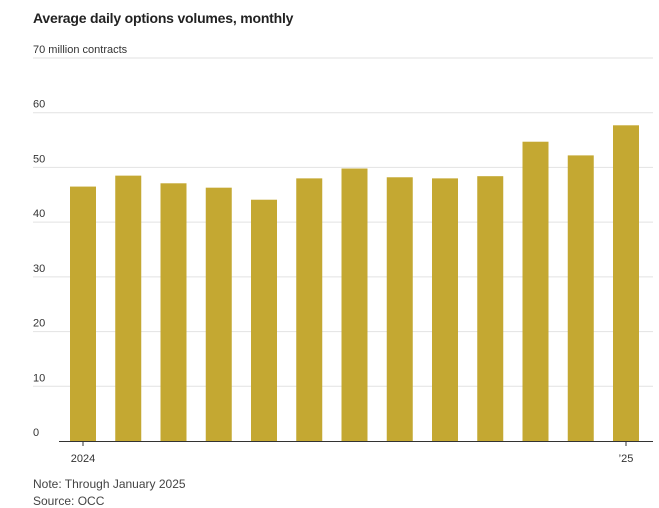  What do you see at coordinates (83, 459) in the screenshot?
I see `x-tick-label-0: 2024` at bounding box center [83, 459].